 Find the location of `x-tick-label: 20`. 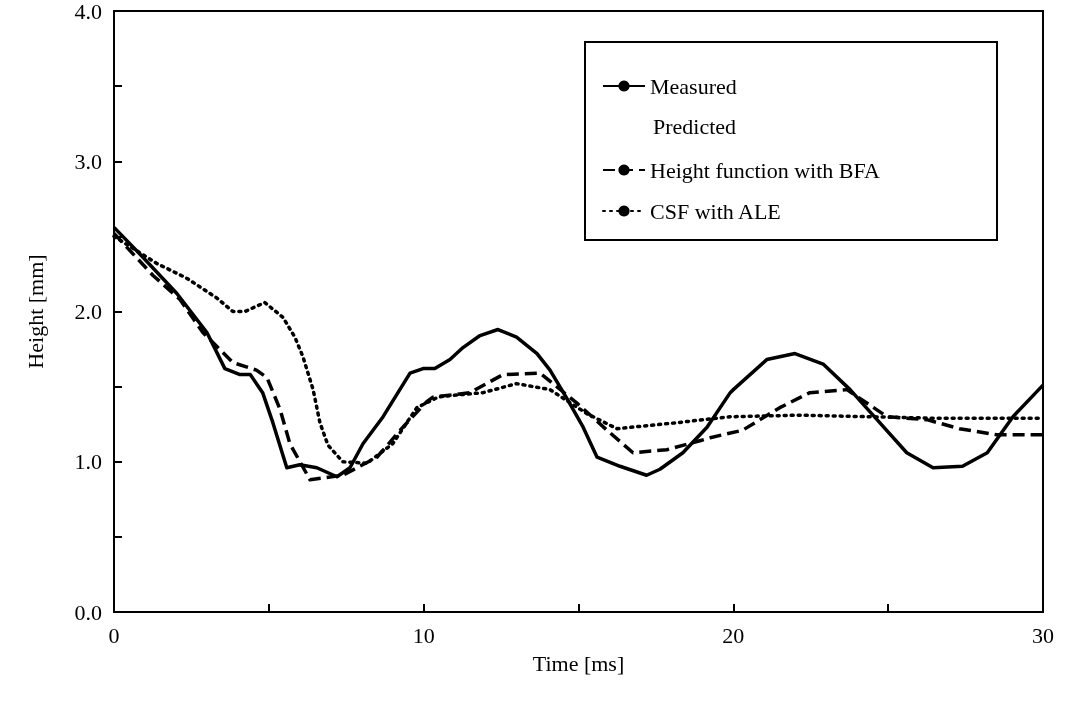

x-tick-label: 20 is located at coordinates (733, 635).